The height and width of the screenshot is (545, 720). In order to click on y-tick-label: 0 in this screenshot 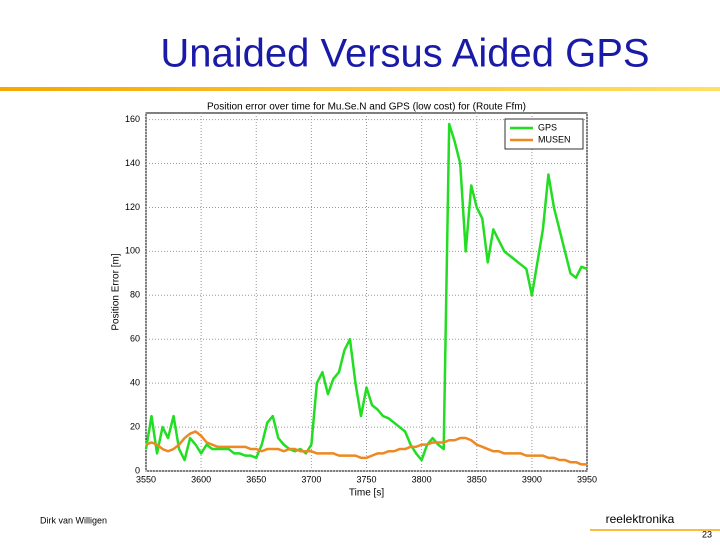, I will do `click(137, 470)`.